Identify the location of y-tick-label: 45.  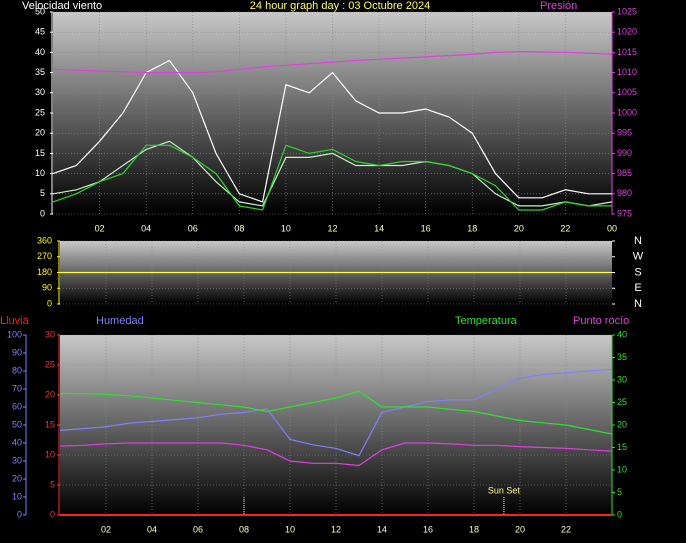
(40, 32).